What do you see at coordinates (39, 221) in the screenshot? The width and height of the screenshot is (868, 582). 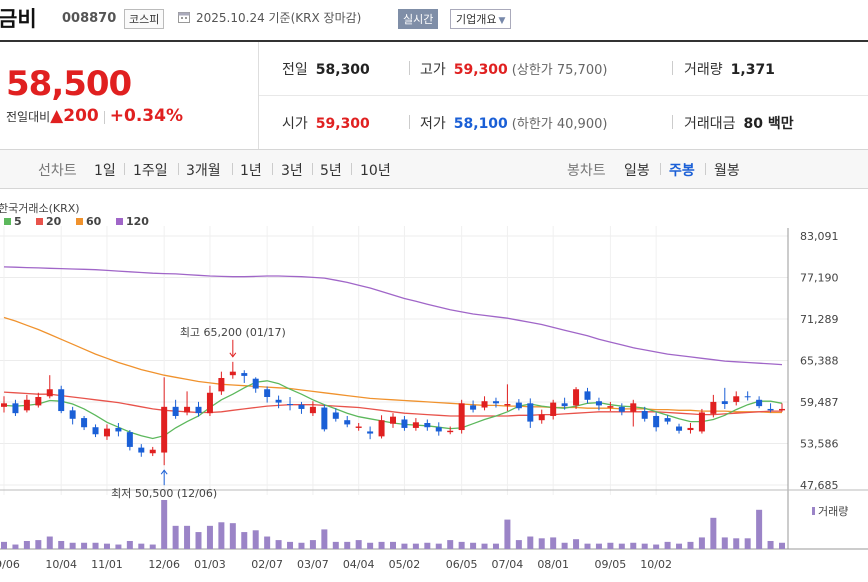 I see `legend-swatch` at bounding box center [39, 221].